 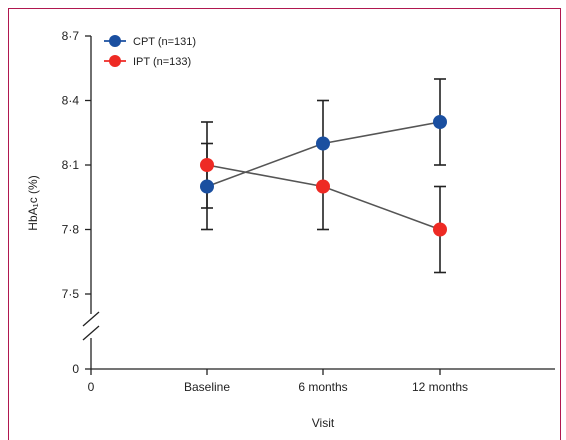 I want to click on x-tick-label: 6 months, so click(x=322, y=387).